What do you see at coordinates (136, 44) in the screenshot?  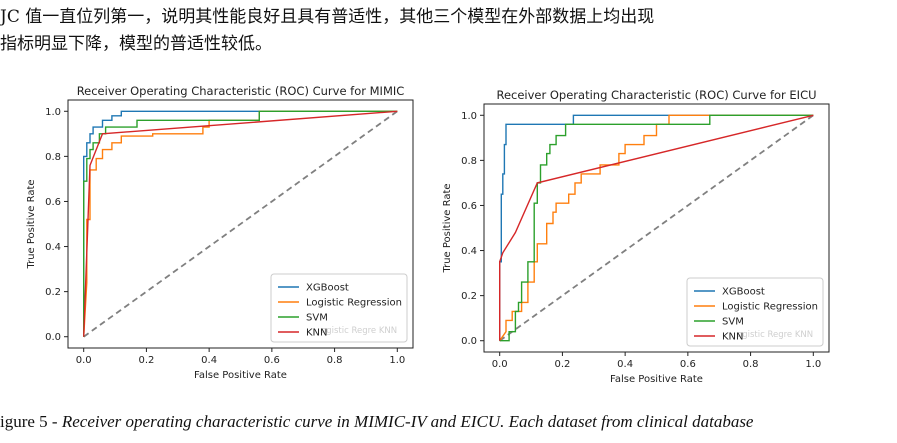 I see `paragraph-line-2: 指标明显下降，模型的普适性较低。` at bounding box center [136, 44].